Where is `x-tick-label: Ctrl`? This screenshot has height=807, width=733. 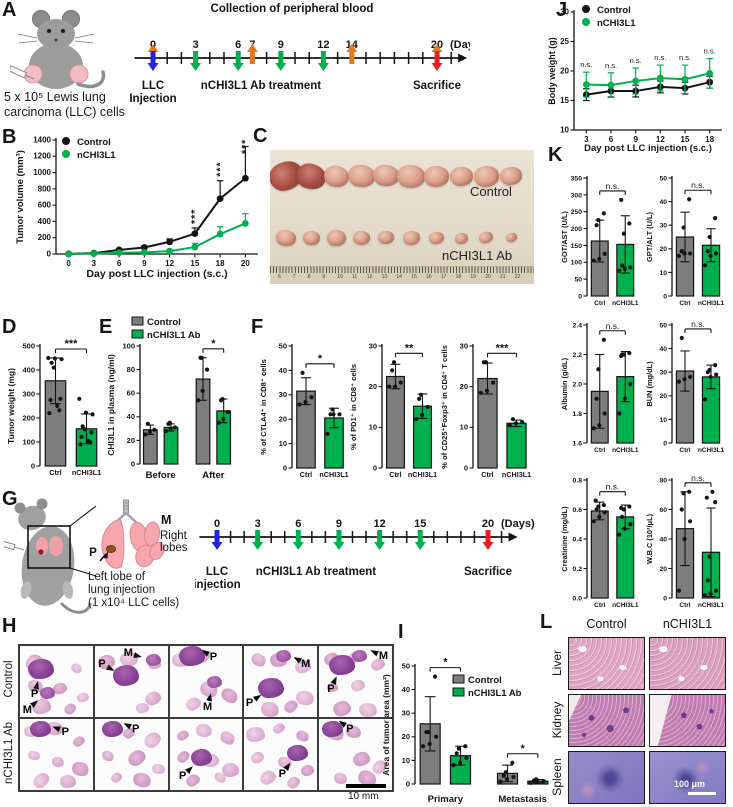 x-tick-label: Ctrl is located at coordinates (395, 474).